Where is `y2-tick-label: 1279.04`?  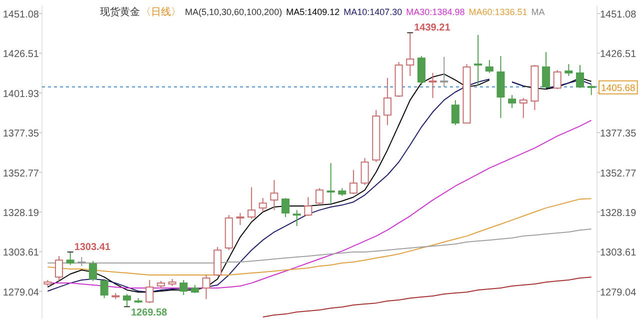 y2-tick-label: 1279.04 is located at coordinates (618, 292).